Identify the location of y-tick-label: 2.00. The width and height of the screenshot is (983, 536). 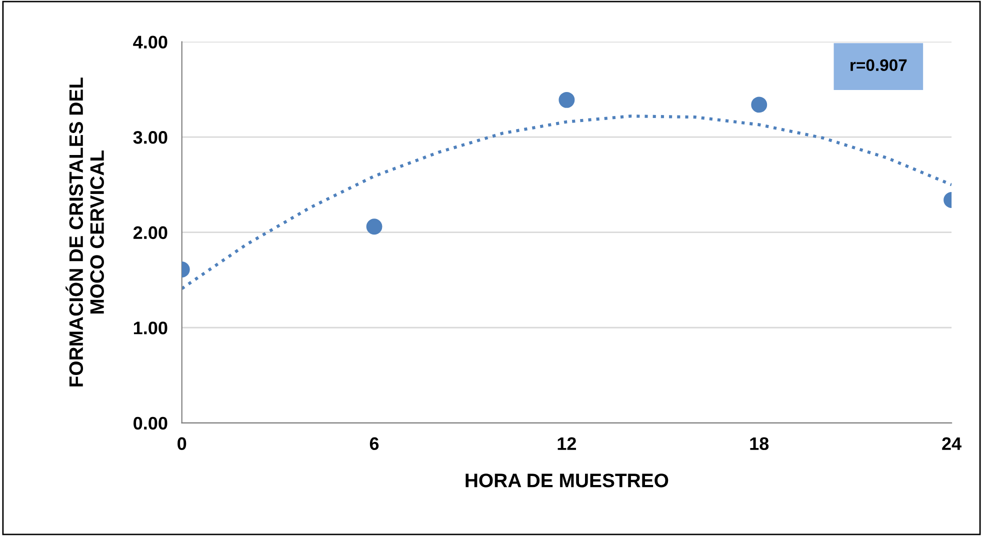
(150, 233).